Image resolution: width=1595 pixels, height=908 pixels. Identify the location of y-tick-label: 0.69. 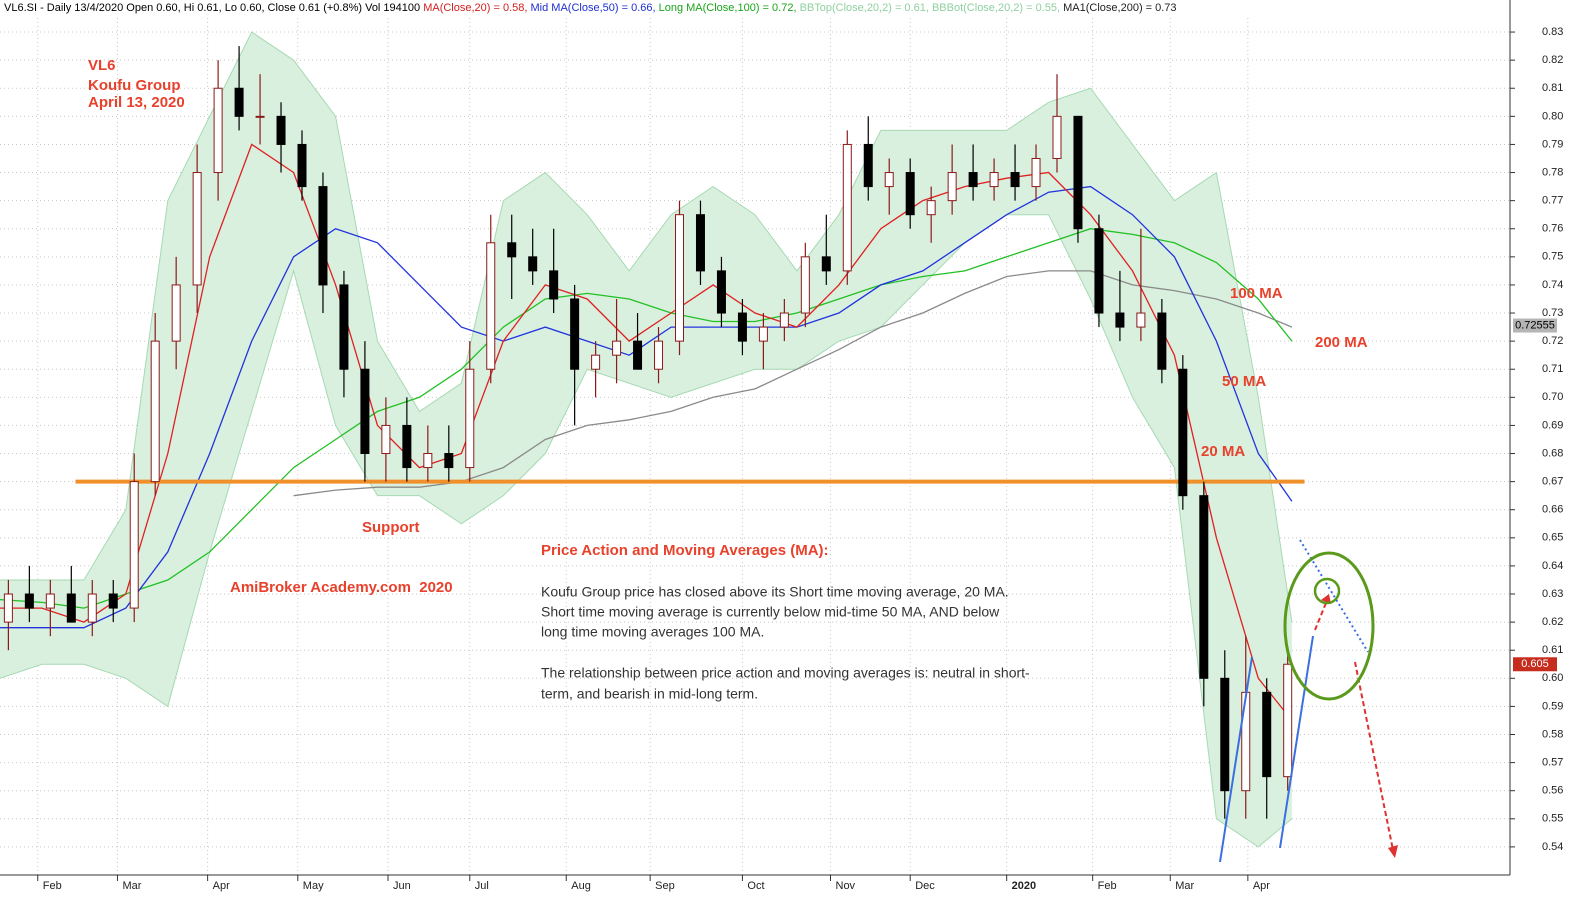
(1552, 425).